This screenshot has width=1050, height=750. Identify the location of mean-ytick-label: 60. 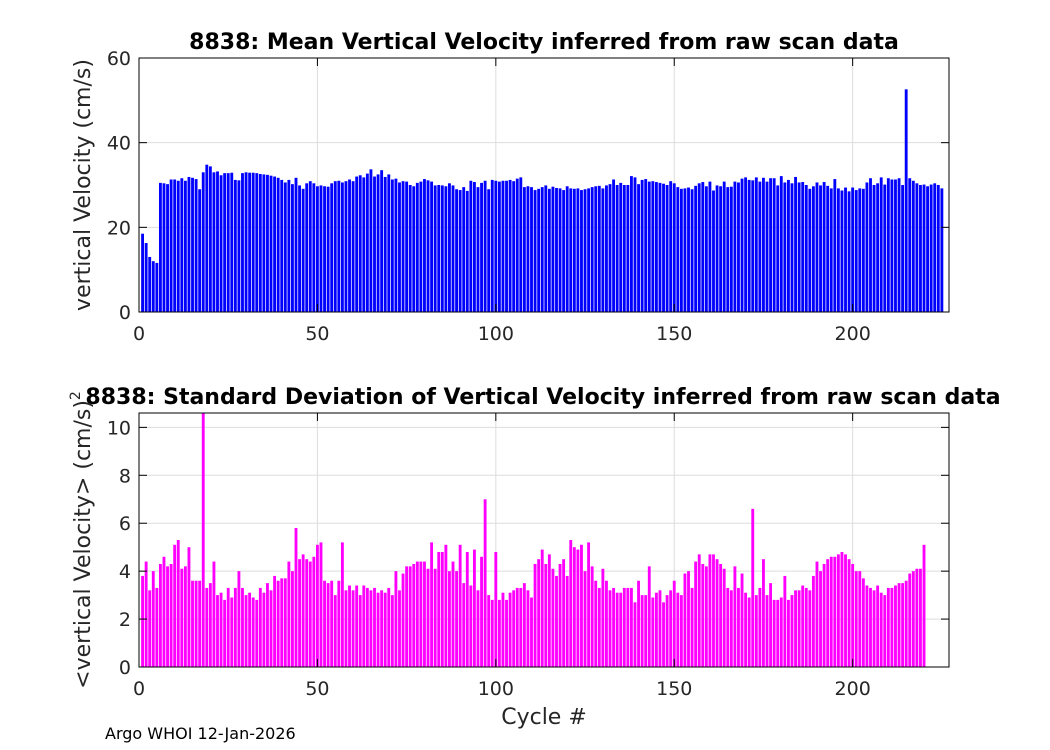
(119, 59).